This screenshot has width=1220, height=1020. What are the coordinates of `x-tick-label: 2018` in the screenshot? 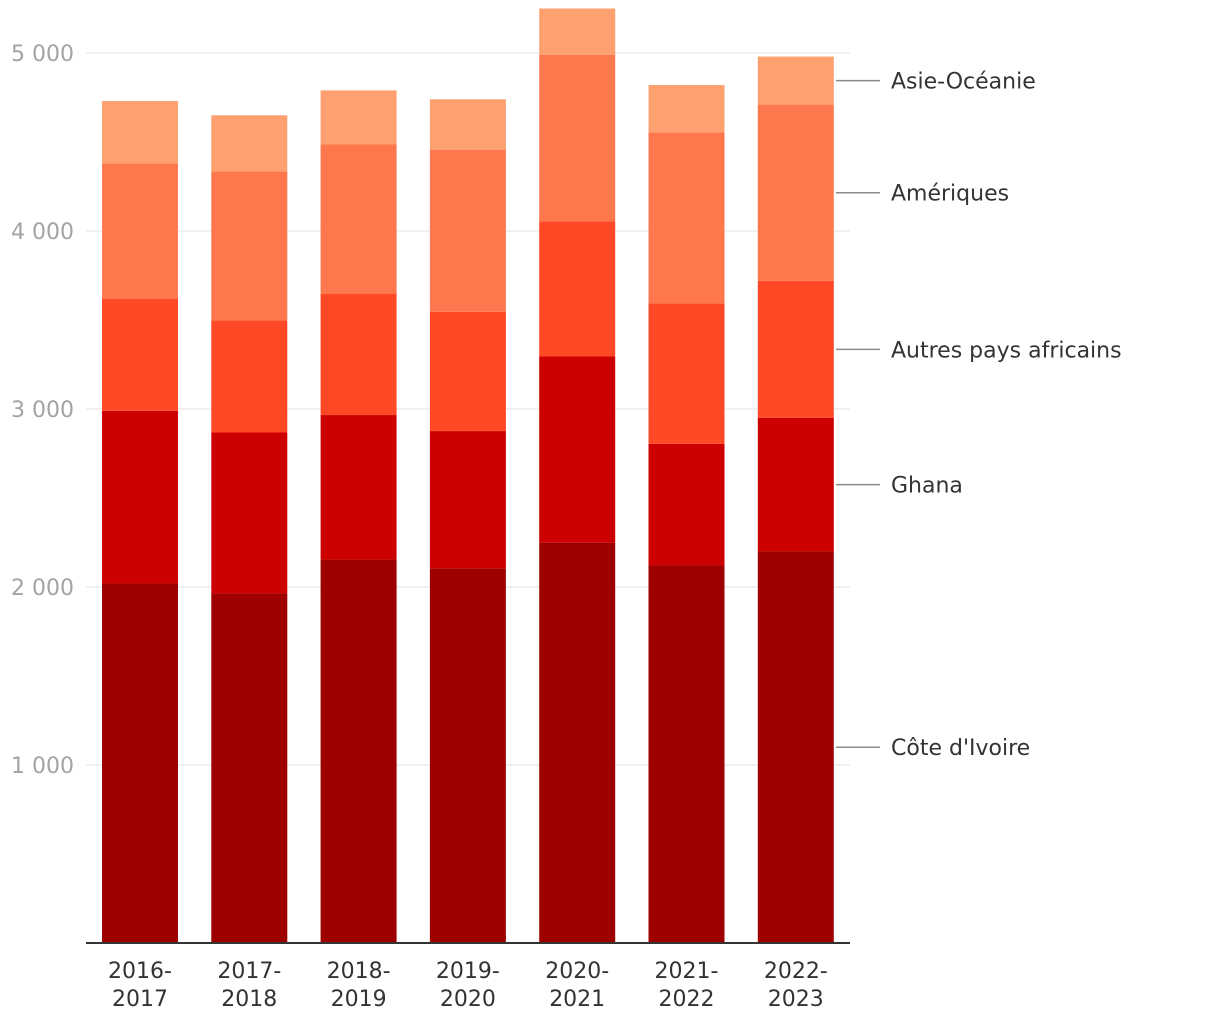 It's located at (249, 999).